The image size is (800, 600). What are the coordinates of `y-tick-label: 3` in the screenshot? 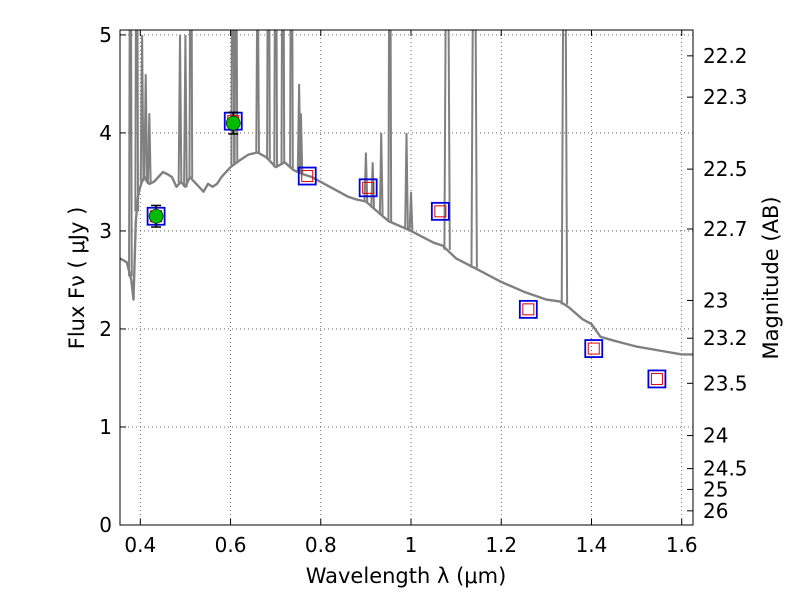 It's located at (105, 231).